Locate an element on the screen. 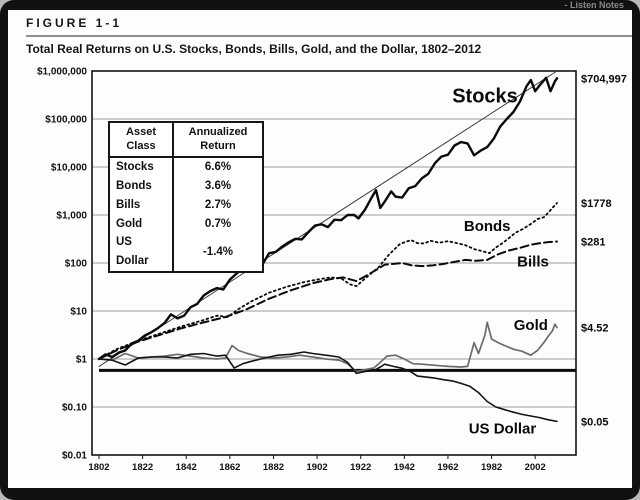 The height and width of the screenshot is (500, 640). x-tick-label: 1882 is located at coordinates (273, 467).